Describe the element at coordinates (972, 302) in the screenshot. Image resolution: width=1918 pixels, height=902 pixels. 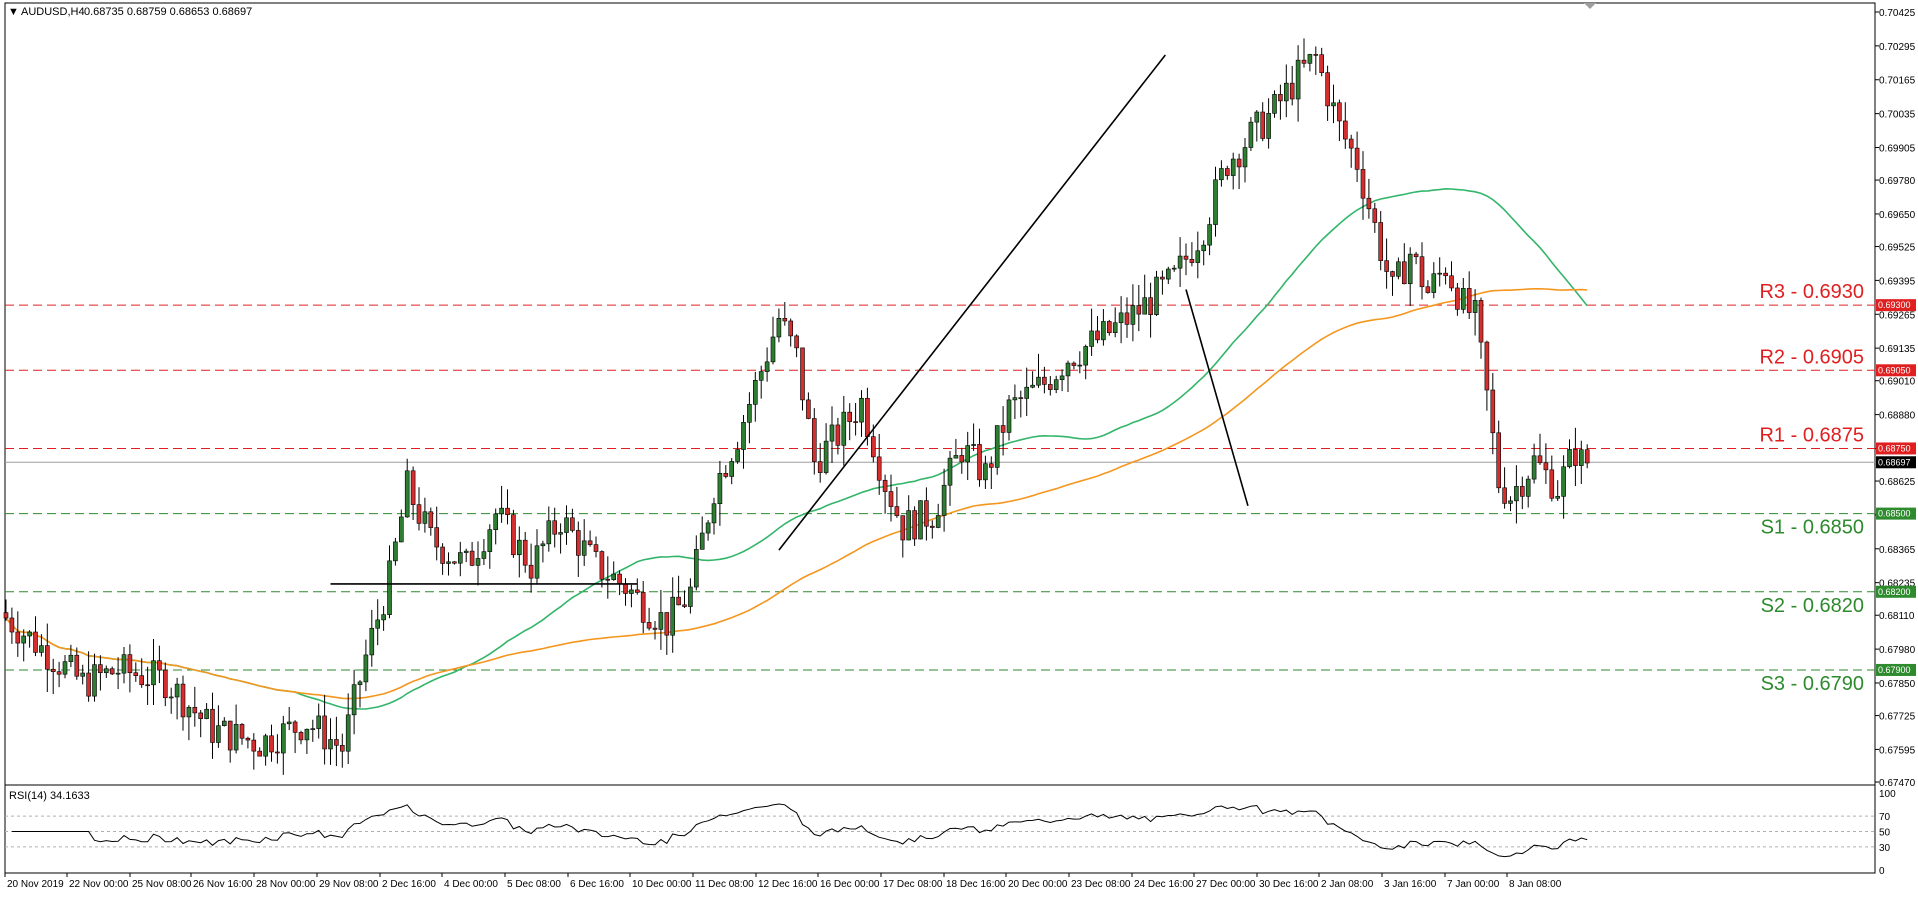
I see `trendline-up` at that location.